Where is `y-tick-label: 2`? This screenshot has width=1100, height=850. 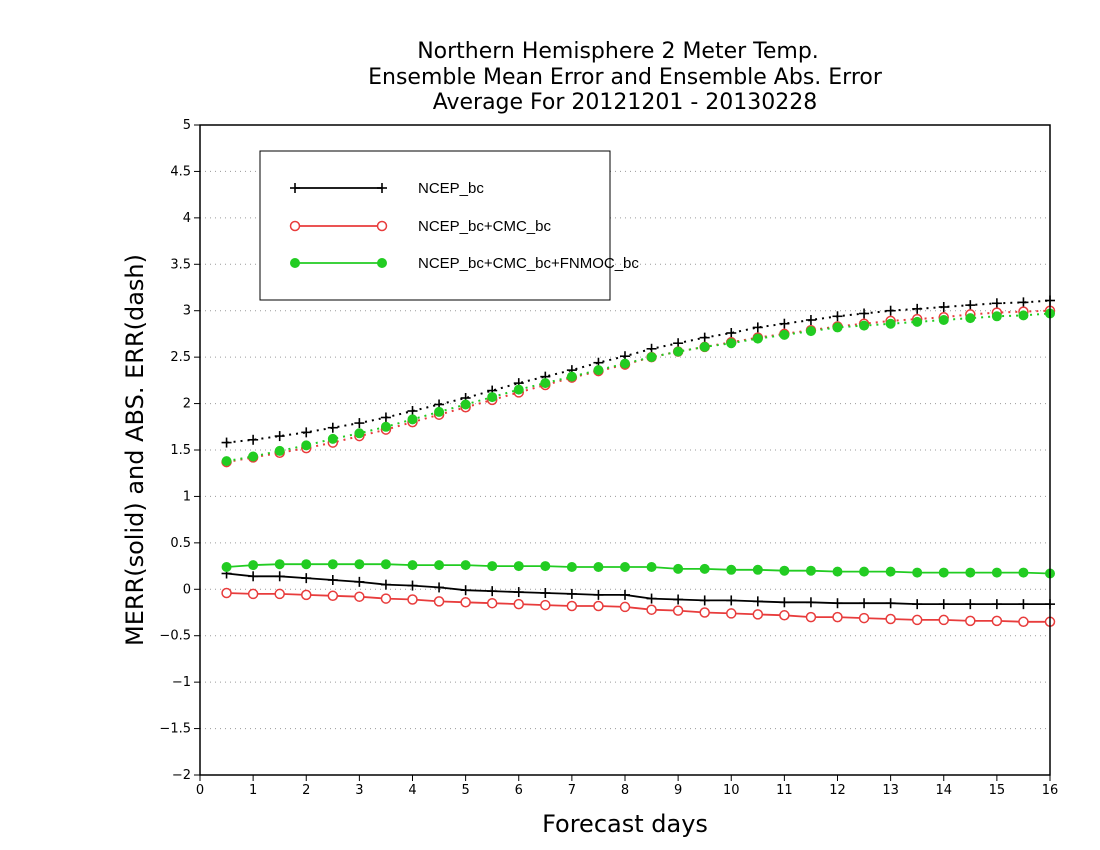 y-tick-label: 2 is located at coordinates (187, 404).